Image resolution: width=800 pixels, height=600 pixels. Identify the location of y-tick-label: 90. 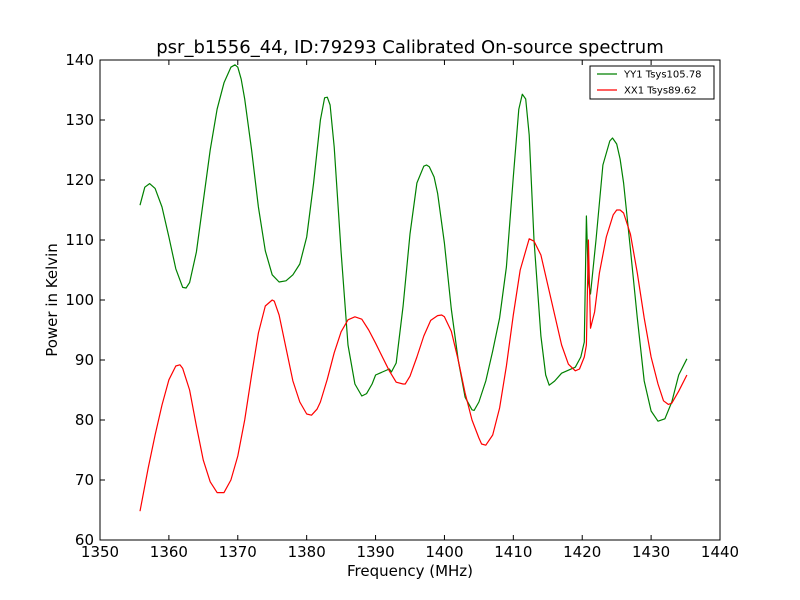
(84, 360).